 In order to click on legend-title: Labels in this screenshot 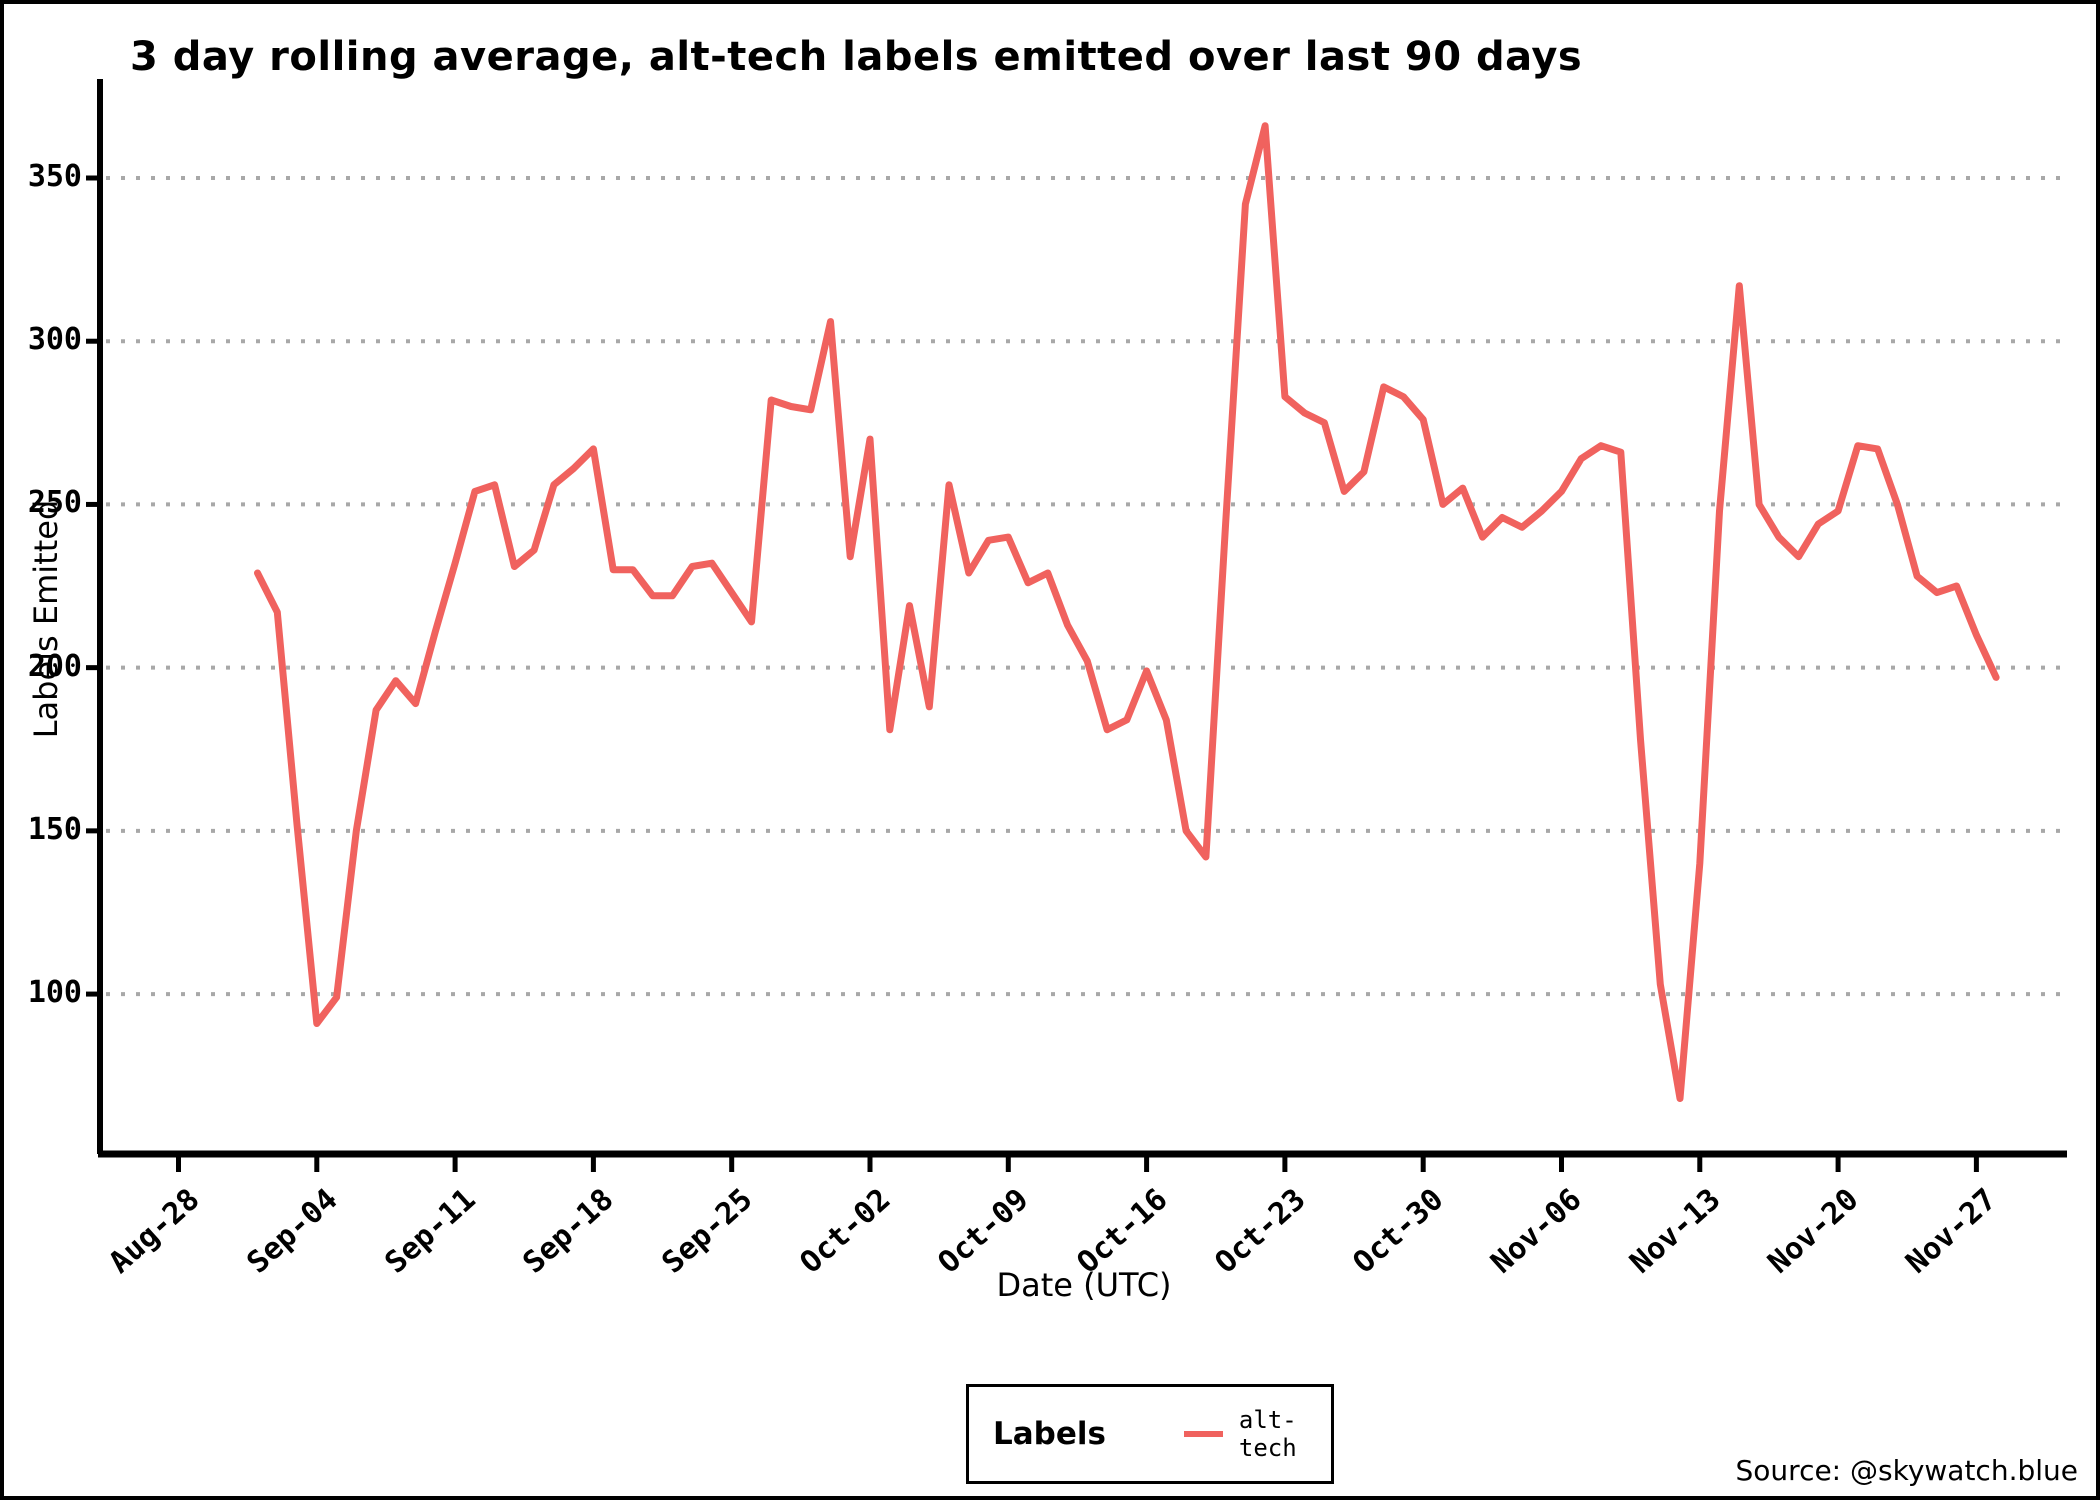, I will do `click(1049, 1434)`.